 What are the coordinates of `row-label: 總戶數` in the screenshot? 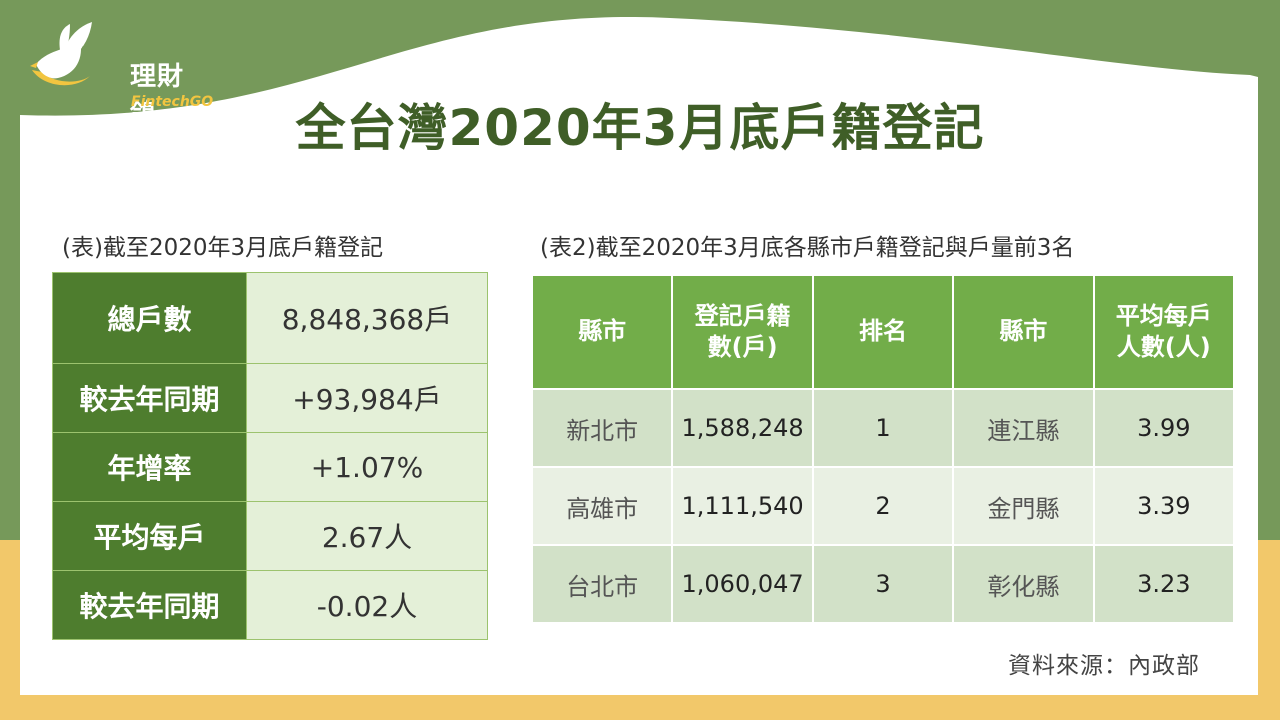 It's located at (149, 318).